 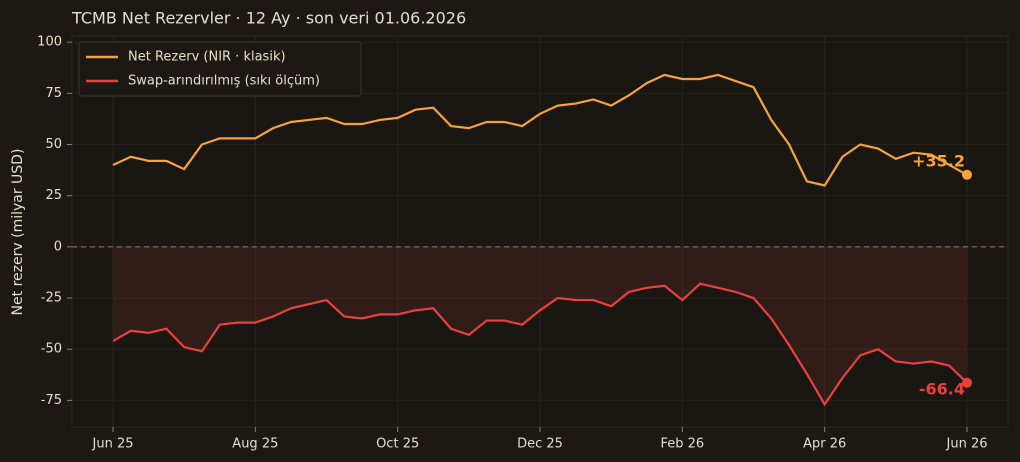 What do you see at coordinates (824, 444) in the screenshot?
I see `x-tick-label: Apr 26` at bounding box center [824, 444].